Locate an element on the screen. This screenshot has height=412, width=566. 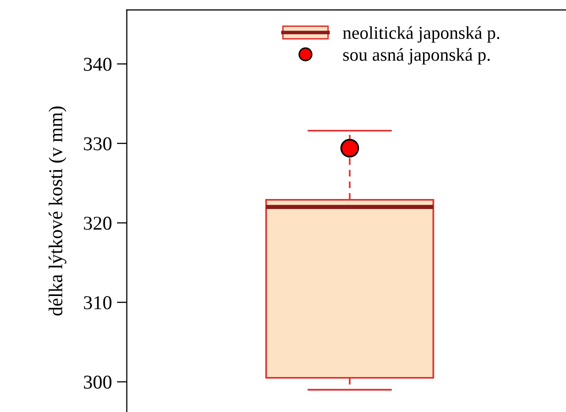
legend-label: neolitická japonská p. is located at coordinates (421, 34).